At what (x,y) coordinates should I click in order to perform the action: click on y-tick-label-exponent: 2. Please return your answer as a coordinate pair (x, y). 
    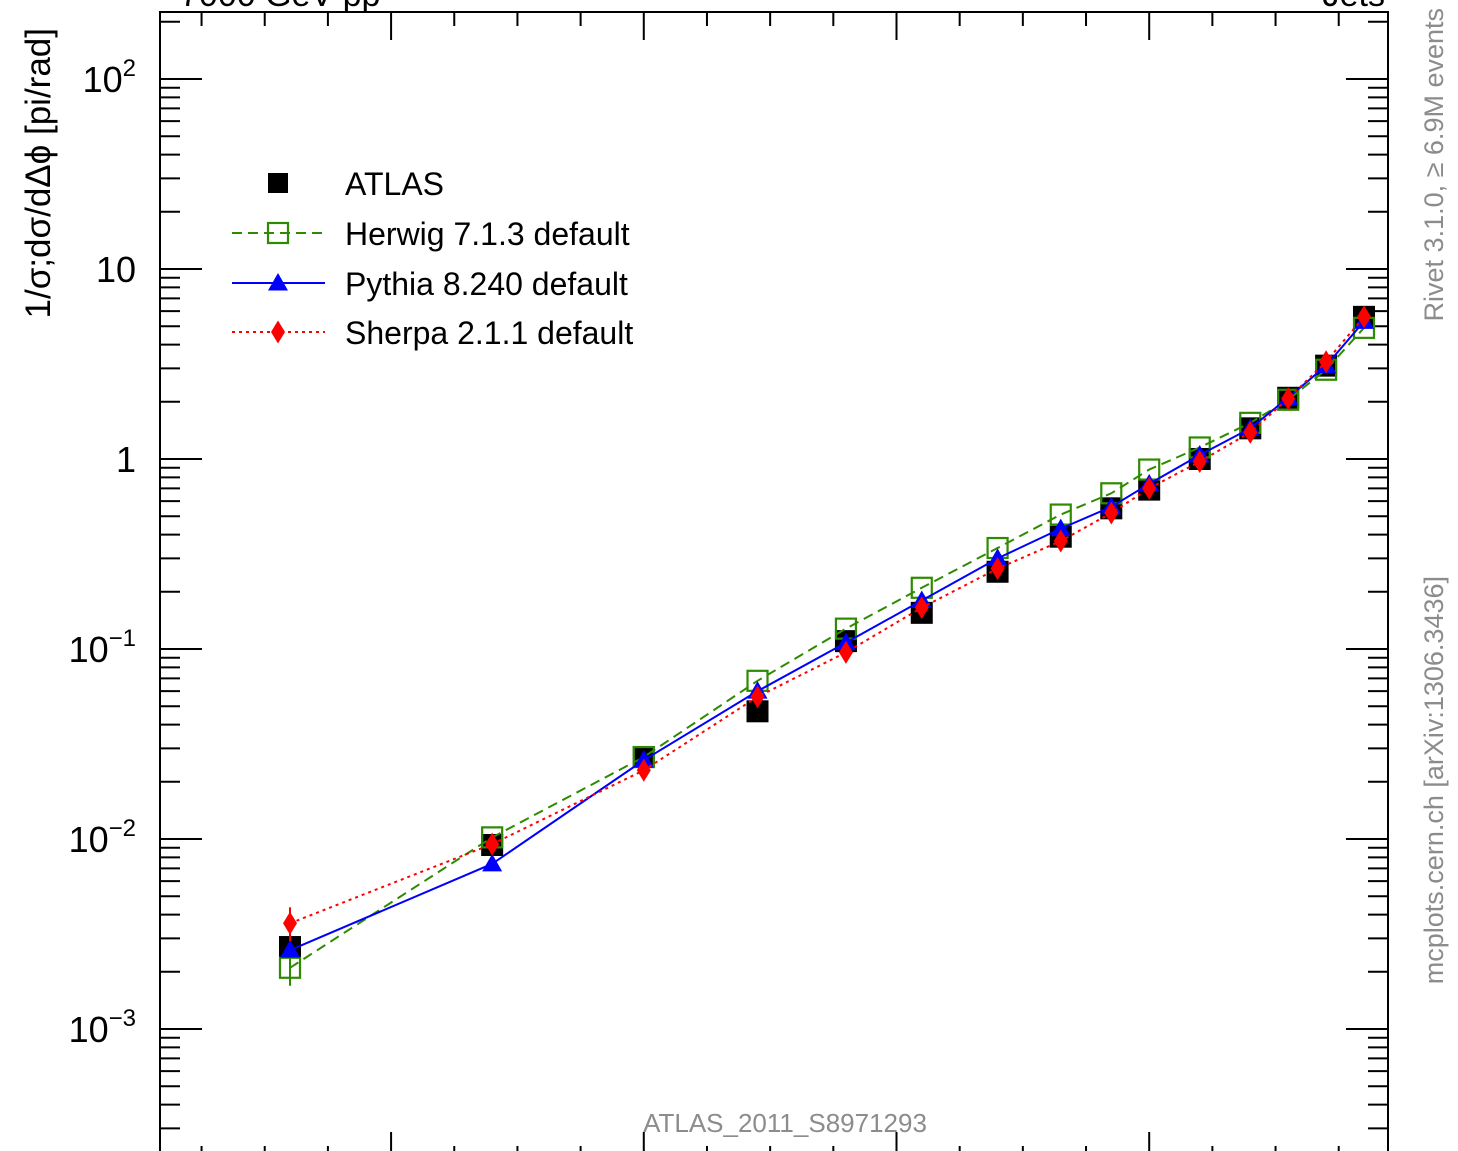
    Looking at the image, I should click on (129, 68).